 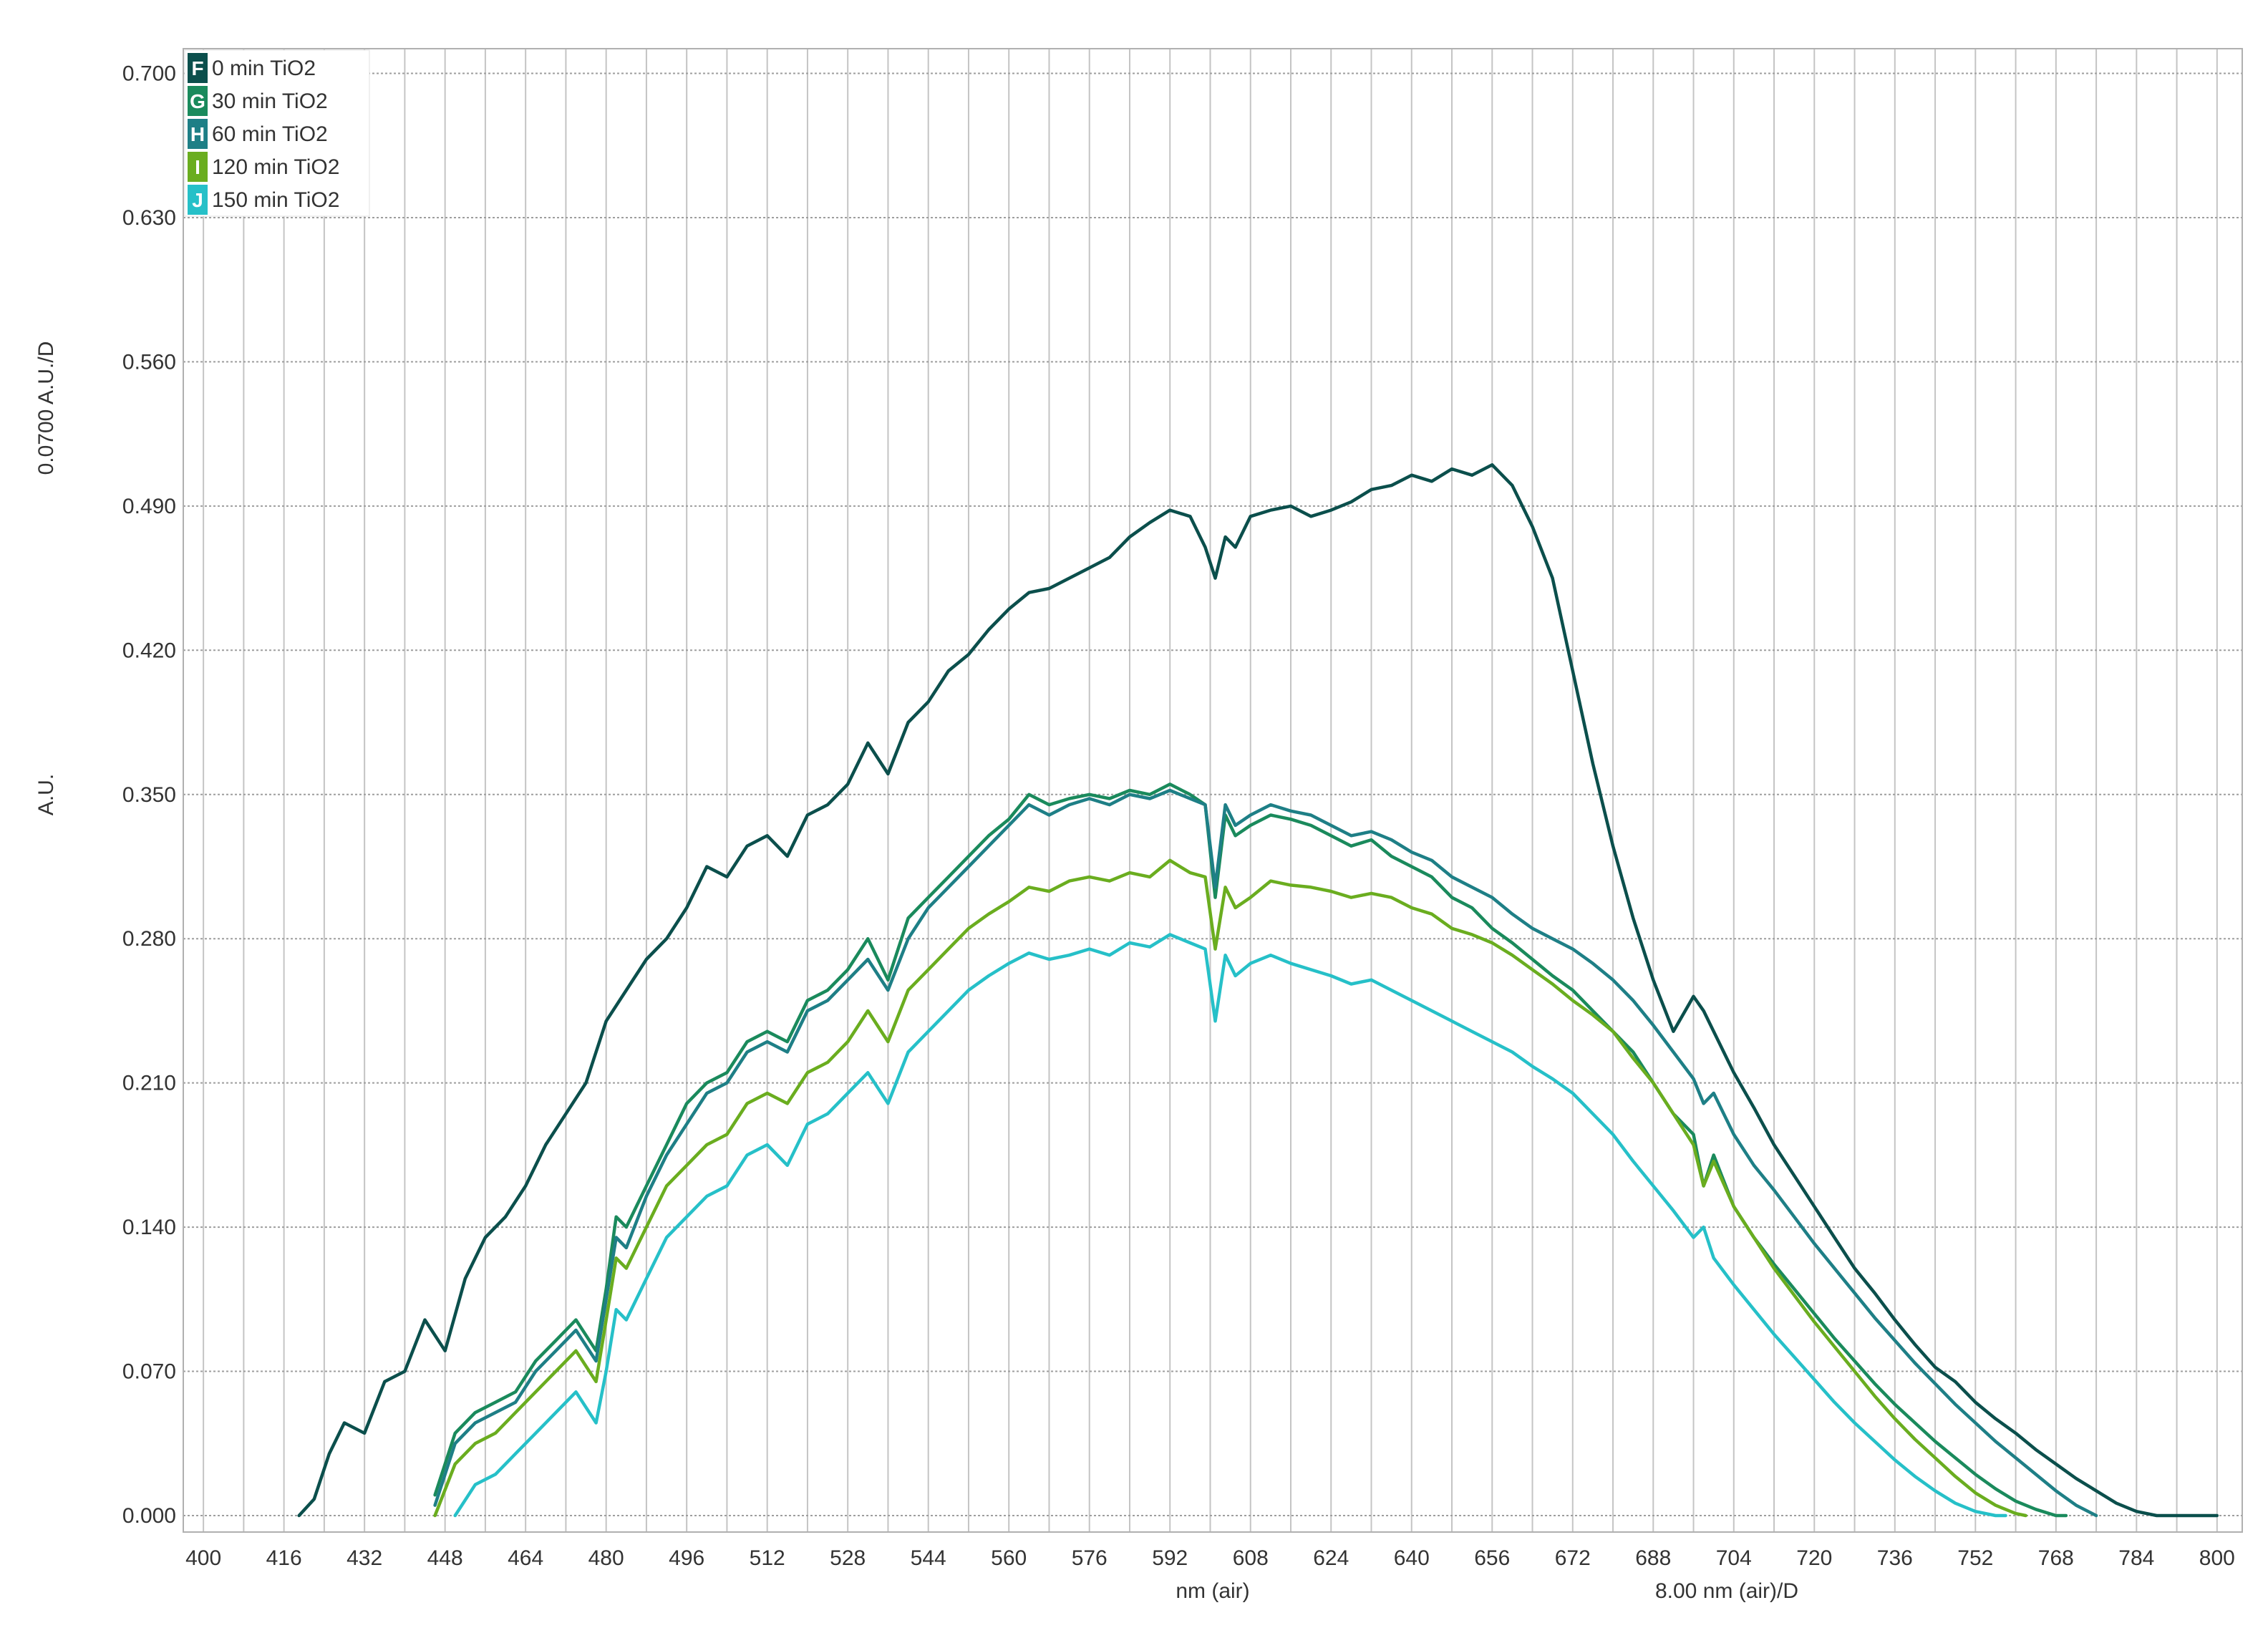 I want to click on legend-letter: H, so click(x=197, y=134).